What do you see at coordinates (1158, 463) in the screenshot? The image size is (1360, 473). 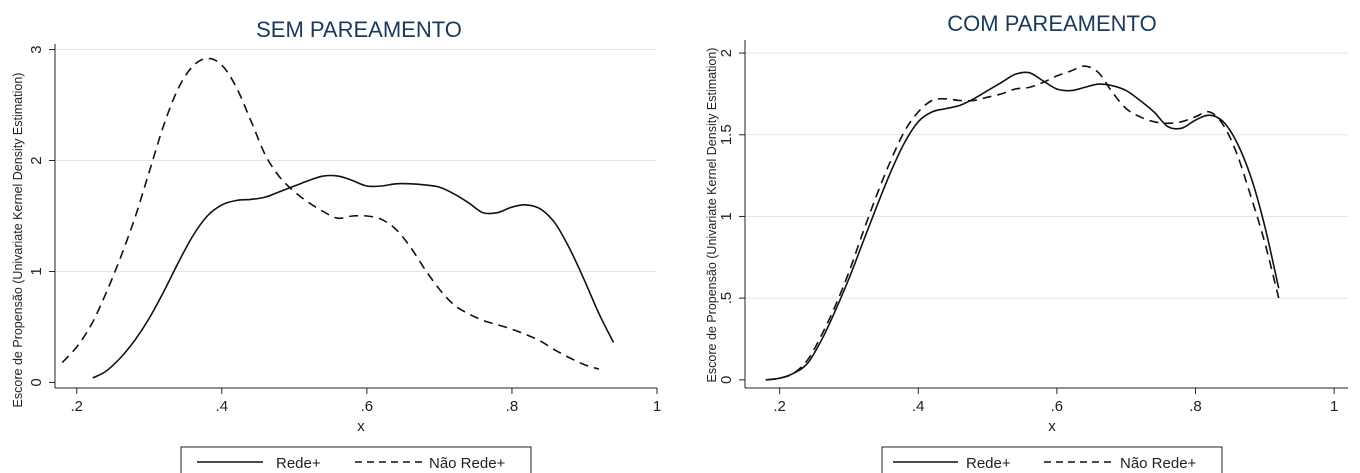 I see `right-legend-label-nao-rede: Não Rede+` at bounding box center [1158, 463].